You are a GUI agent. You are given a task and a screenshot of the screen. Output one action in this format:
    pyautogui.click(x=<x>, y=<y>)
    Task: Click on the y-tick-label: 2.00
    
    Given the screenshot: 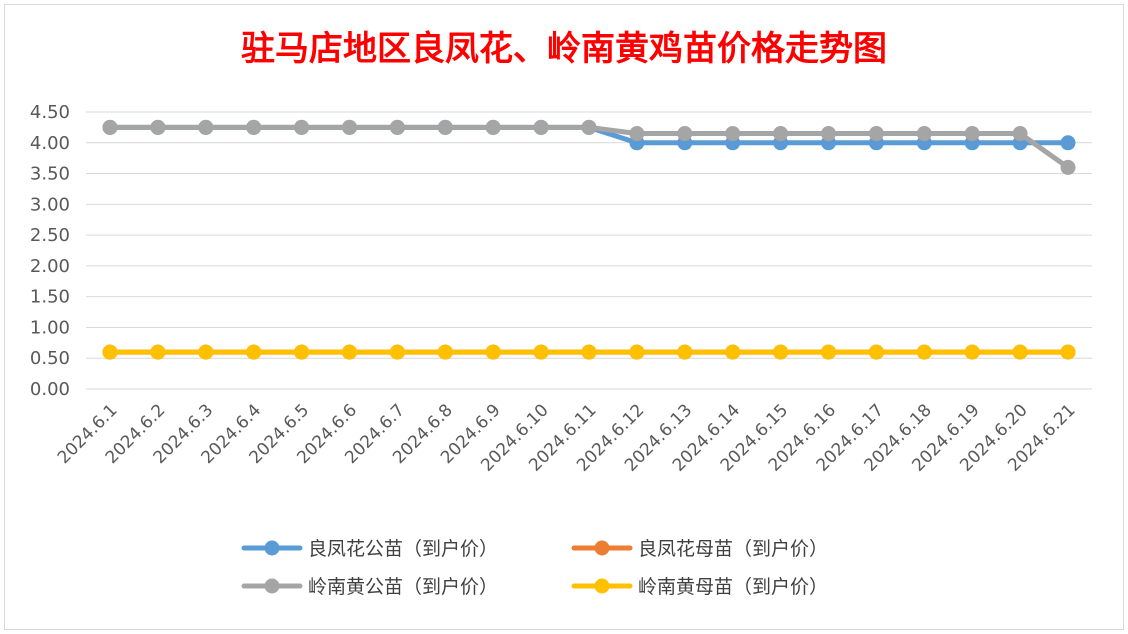 What is the action you would take?
    pyautogui.click(x=50, y=266)
    